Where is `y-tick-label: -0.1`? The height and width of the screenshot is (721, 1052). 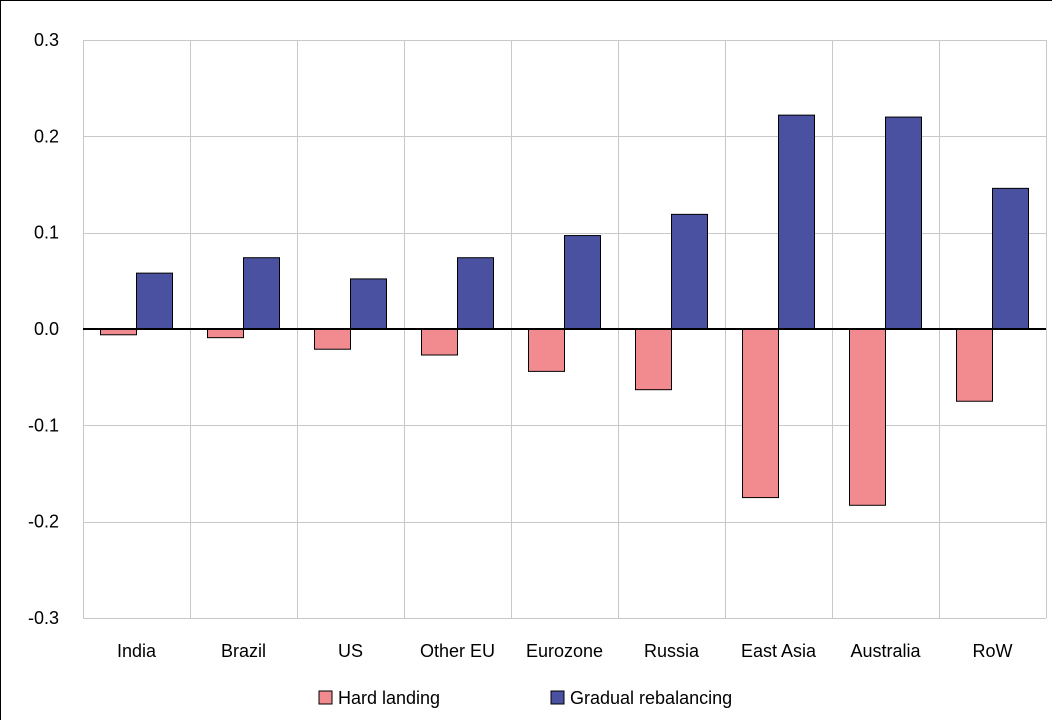 y-tick-label: -0.1 is located at coordinates (43, 425).